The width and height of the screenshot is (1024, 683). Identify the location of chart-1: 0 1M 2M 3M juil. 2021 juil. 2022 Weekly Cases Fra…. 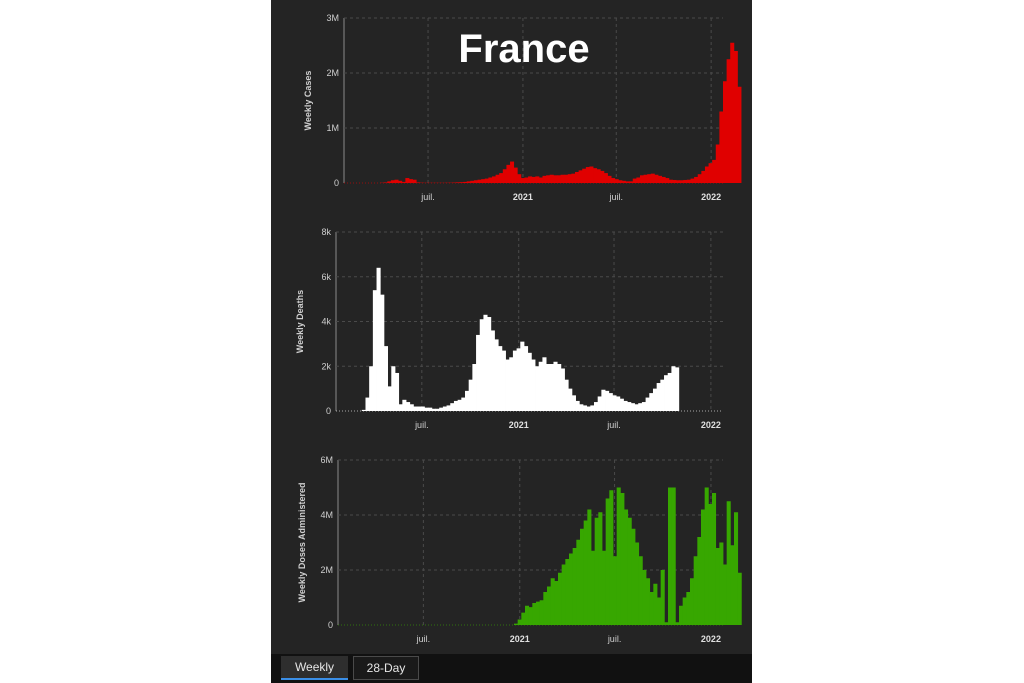
(522, 107).